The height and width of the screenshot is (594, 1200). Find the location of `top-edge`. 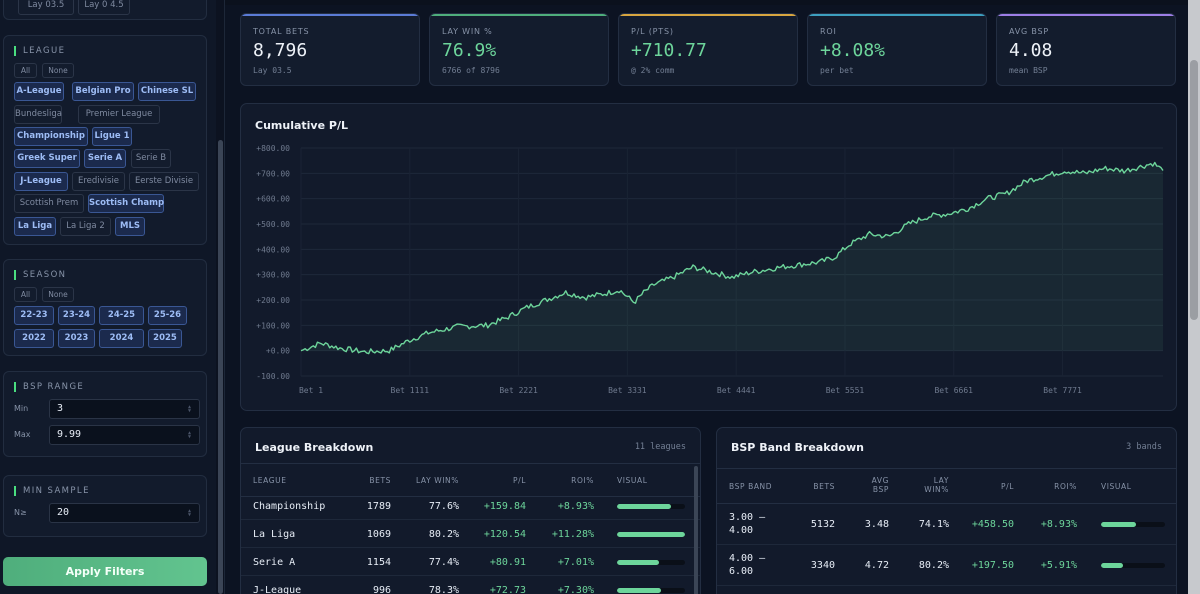

top-edge is located at coordinates (706, 2).